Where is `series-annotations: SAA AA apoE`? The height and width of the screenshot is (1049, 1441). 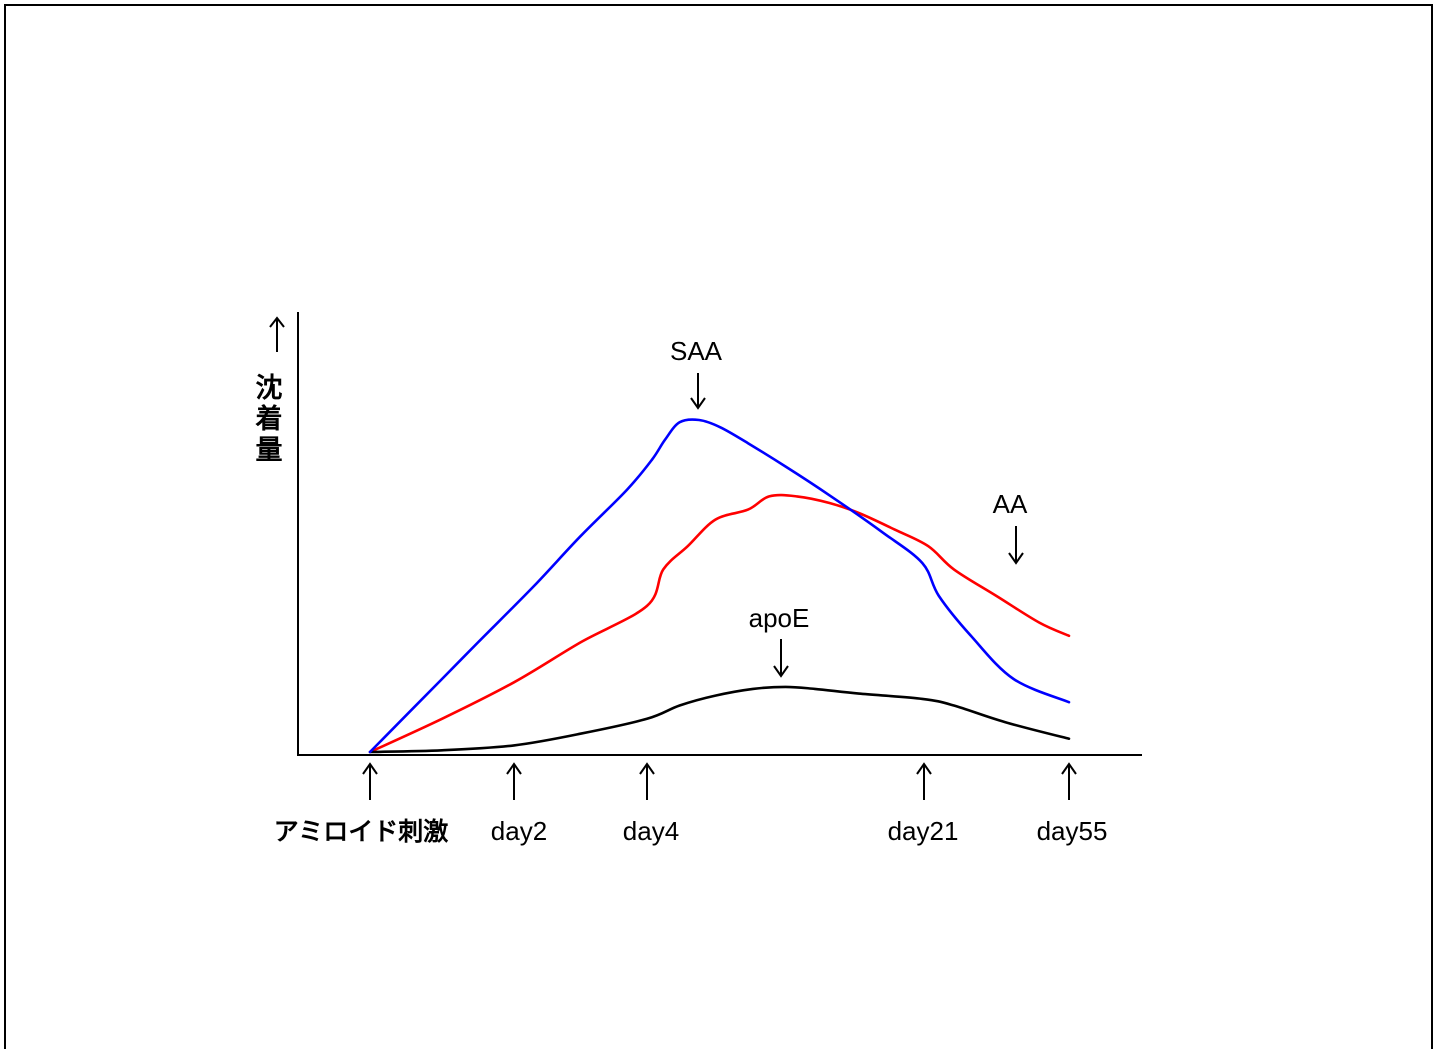
series-annotations: SAA AA apoE is located at coordinates (849, 507).